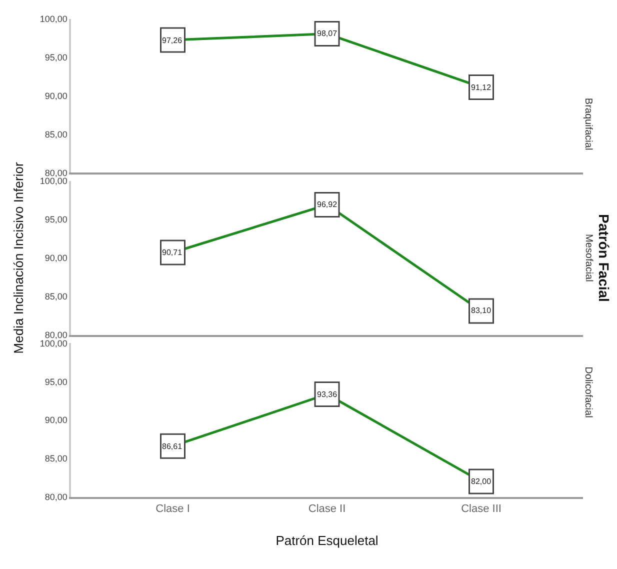  Describe the element at coordinates (327, 33) in the screenshot. I see `data-label: 98,07` at that location.